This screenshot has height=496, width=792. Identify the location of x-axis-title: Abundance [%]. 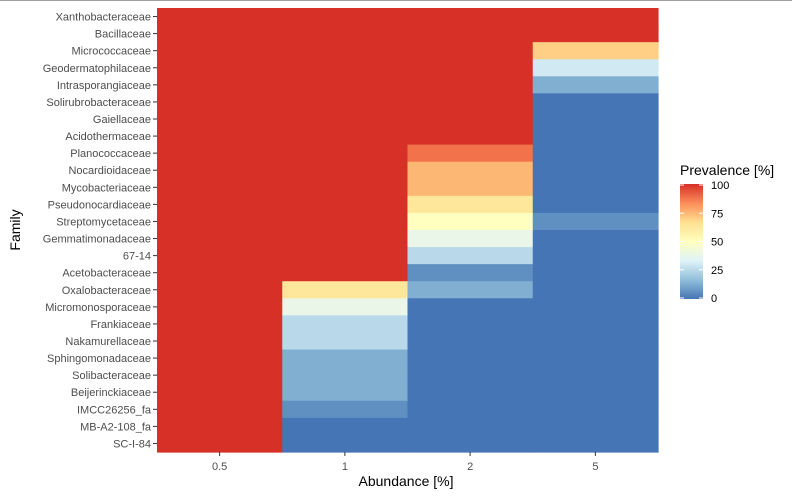
(406, 481).